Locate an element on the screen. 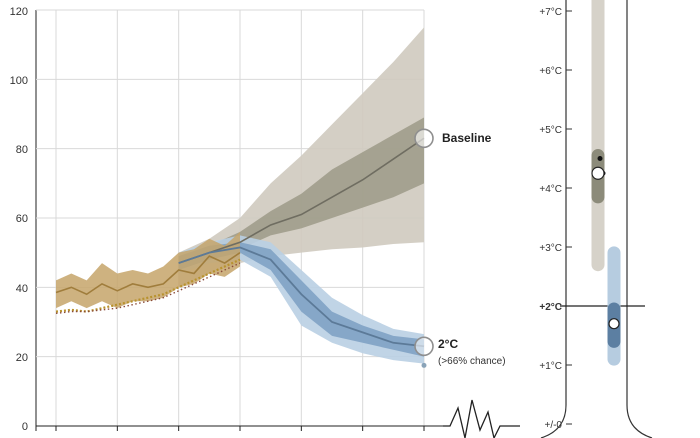  baseline-model-dot is located at coordinates (600, 158).